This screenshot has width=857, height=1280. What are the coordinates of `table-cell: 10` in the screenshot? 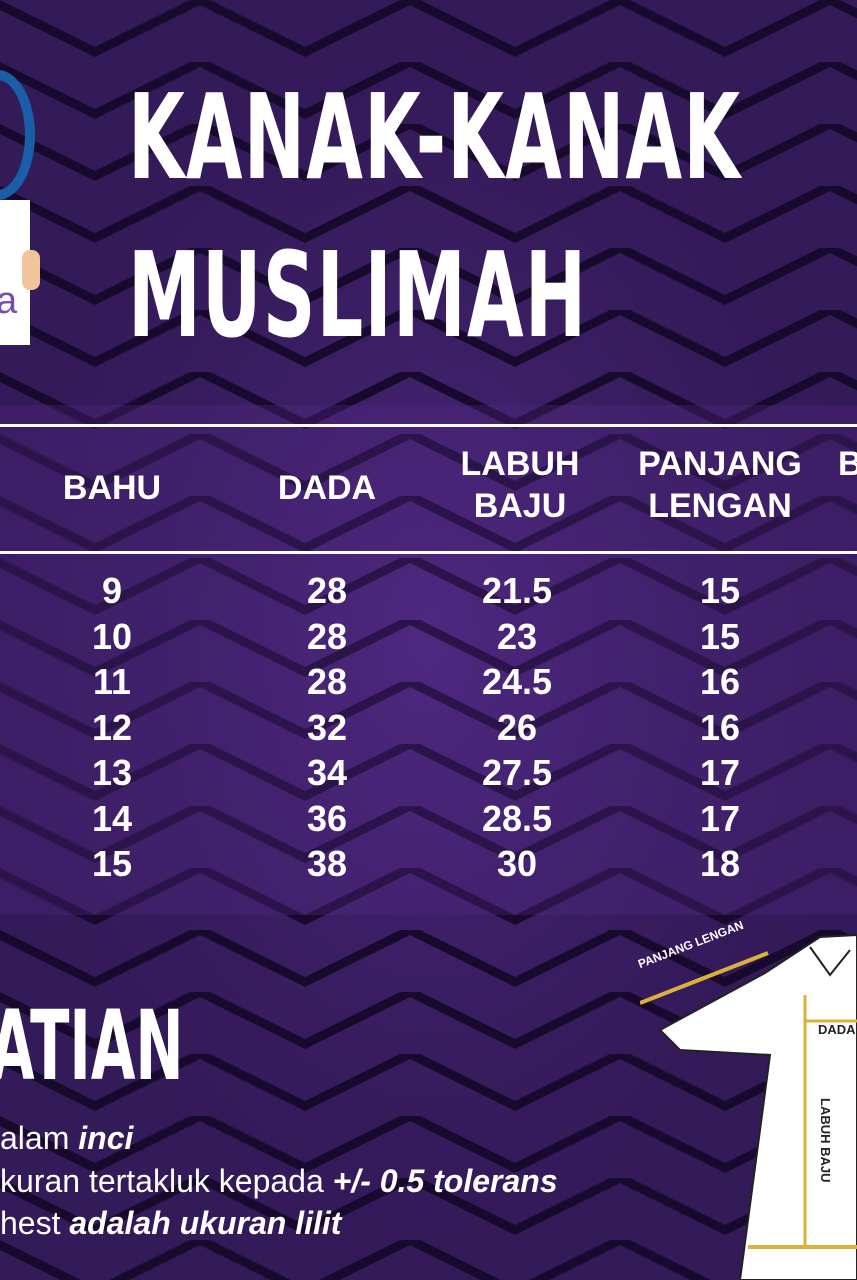 It's located at (112, 636).